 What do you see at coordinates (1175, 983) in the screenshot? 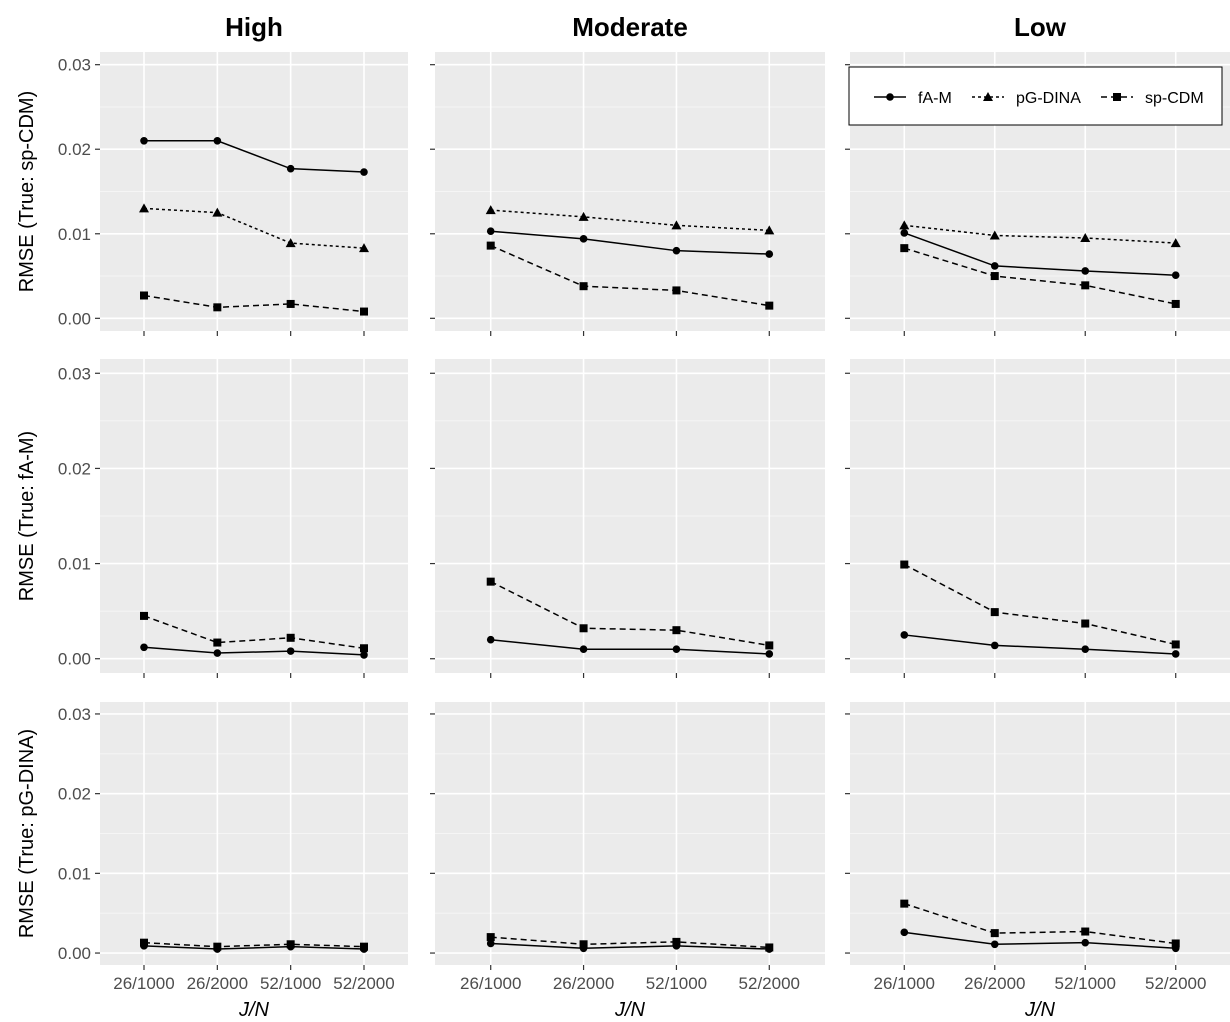
I see `x-tick-label: 52/2000` at bounding box center [1175, 983].